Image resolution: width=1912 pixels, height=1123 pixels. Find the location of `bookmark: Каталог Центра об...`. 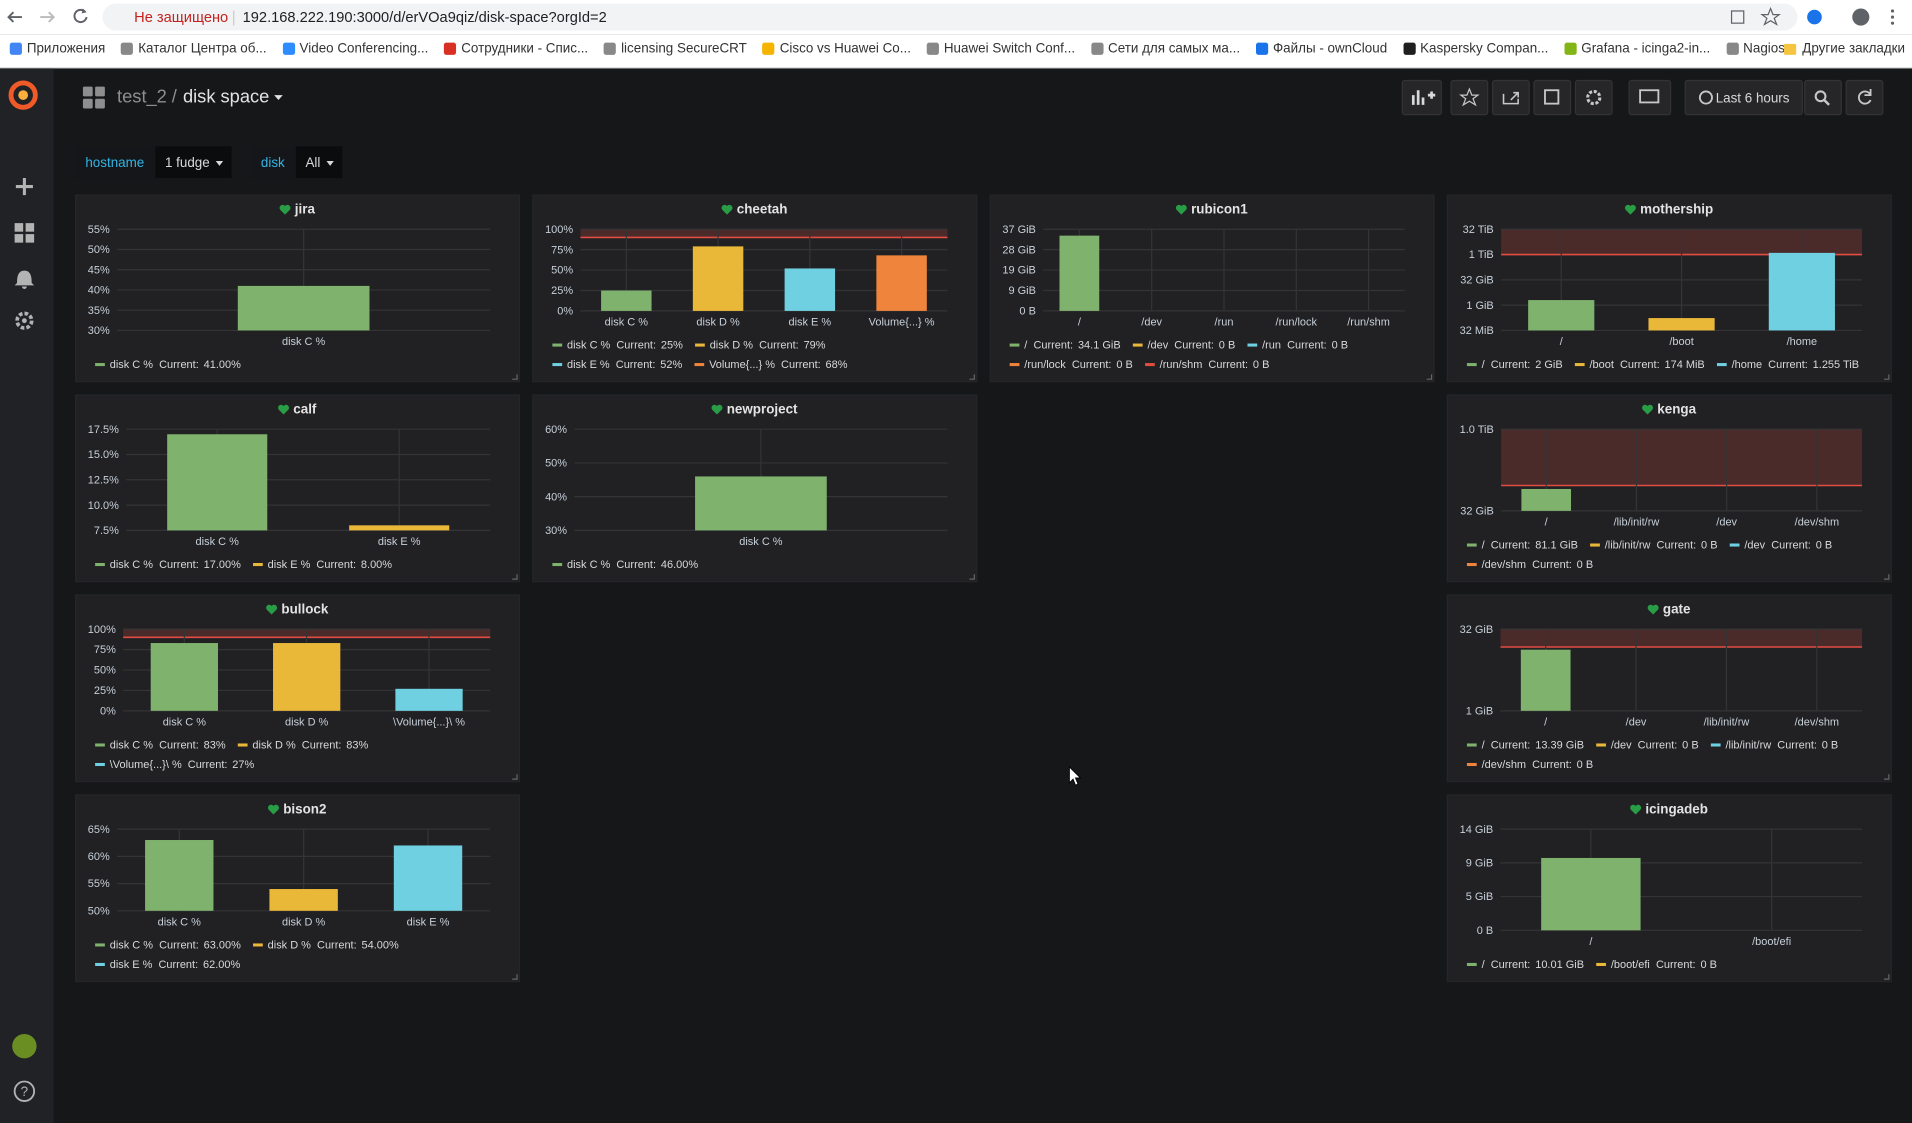

bookmark: Каталог Центра об... is located at coordinates (194, 49).